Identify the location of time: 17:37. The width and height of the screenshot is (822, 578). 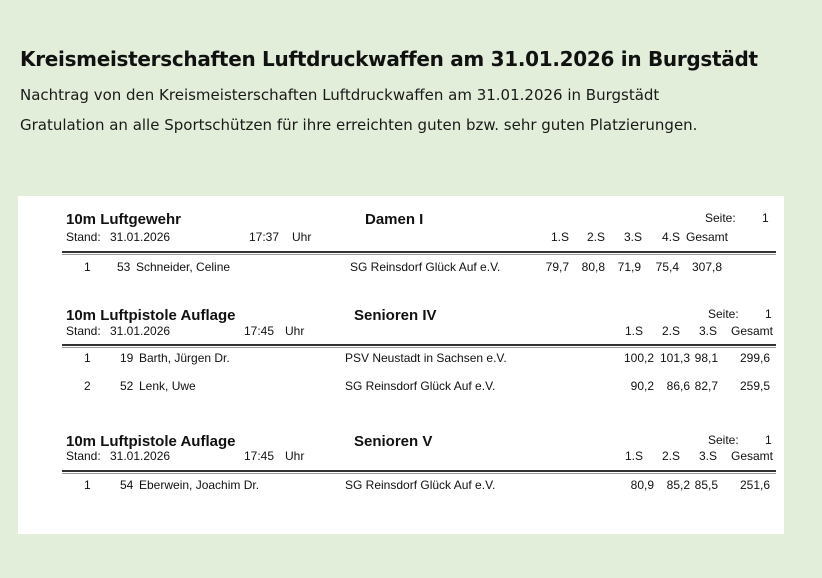
(264, 237).